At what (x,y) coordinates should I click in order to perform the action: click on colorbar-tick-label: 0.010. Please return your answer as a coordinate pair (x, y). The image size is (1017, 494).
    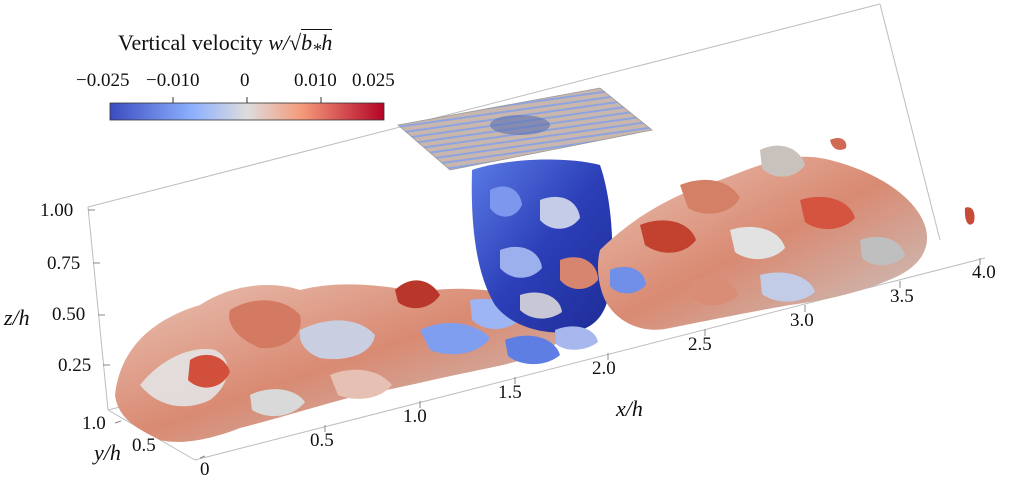
    Looking at the image, I should click on (315, 80).